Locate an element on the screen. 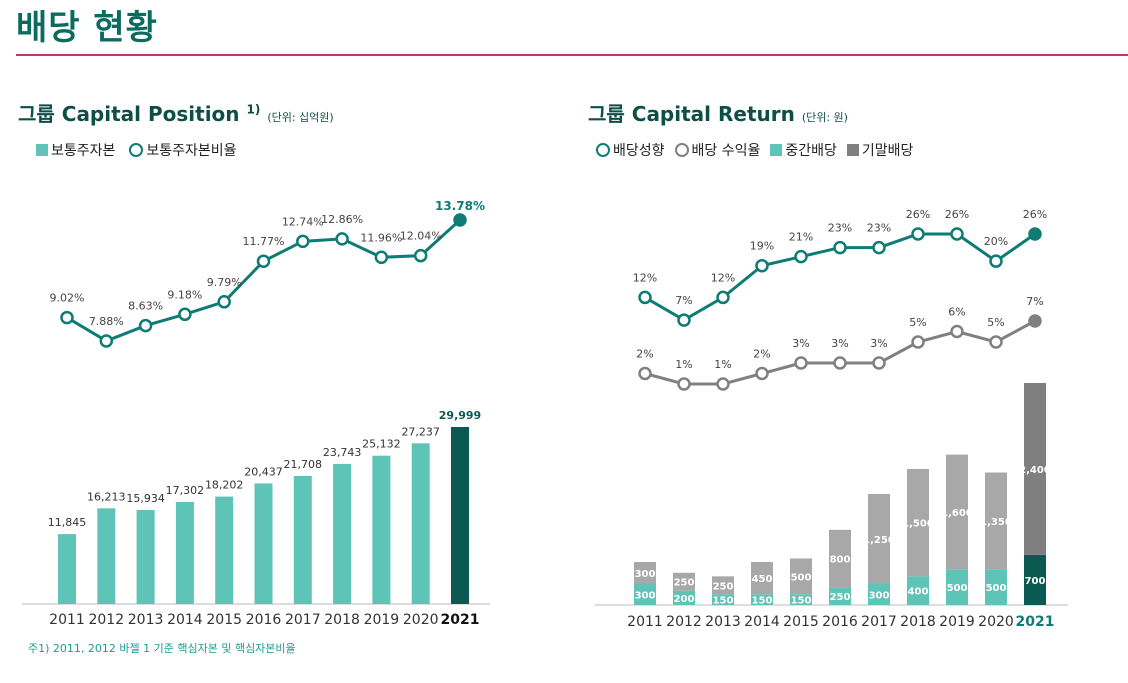 The image size is (1128, 683). x-tick-label: 2017 is located at coordinates (303, 620).